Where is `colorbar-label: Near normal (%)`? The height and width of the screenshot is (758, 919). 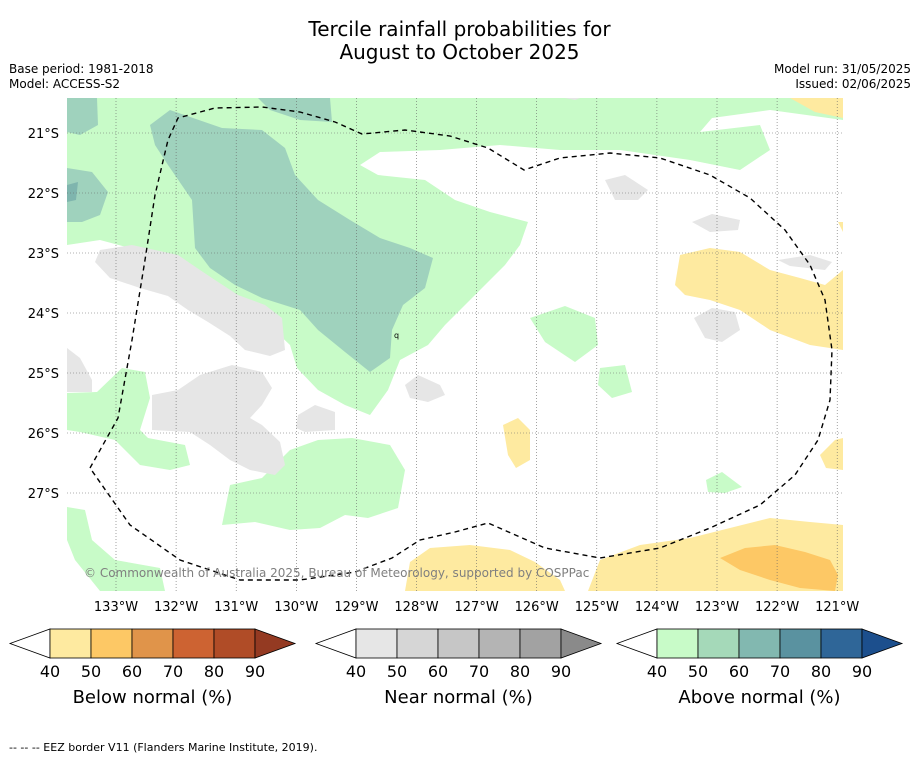 colorbar-label: Near normal (%) is located at coordinates (458, 697).